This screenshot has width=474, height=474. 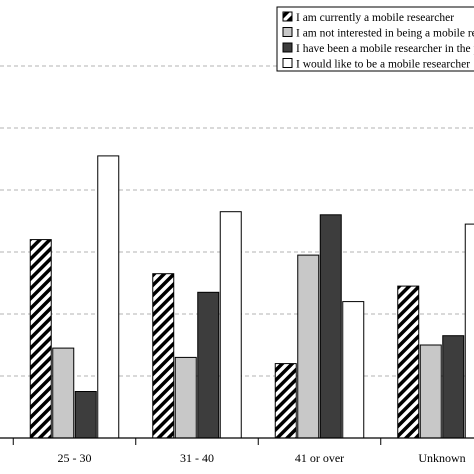 What do you see at coordinates (453, 387) in the screenshot?
I see `bar-3-Unknown` at bounding box center [453, 387].